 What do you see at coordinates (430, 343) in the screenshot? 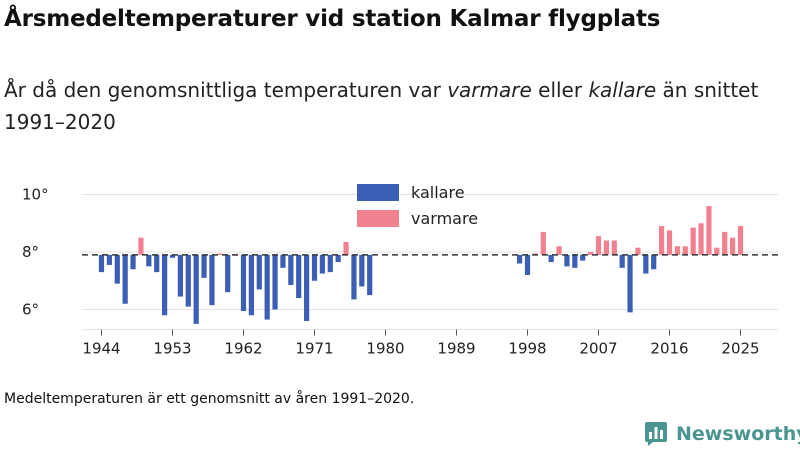
I see `x-ticks: 1944 1953 1962 1971 1980 1989 1998 2007 2016 2025` at bounding box center [430, 343].